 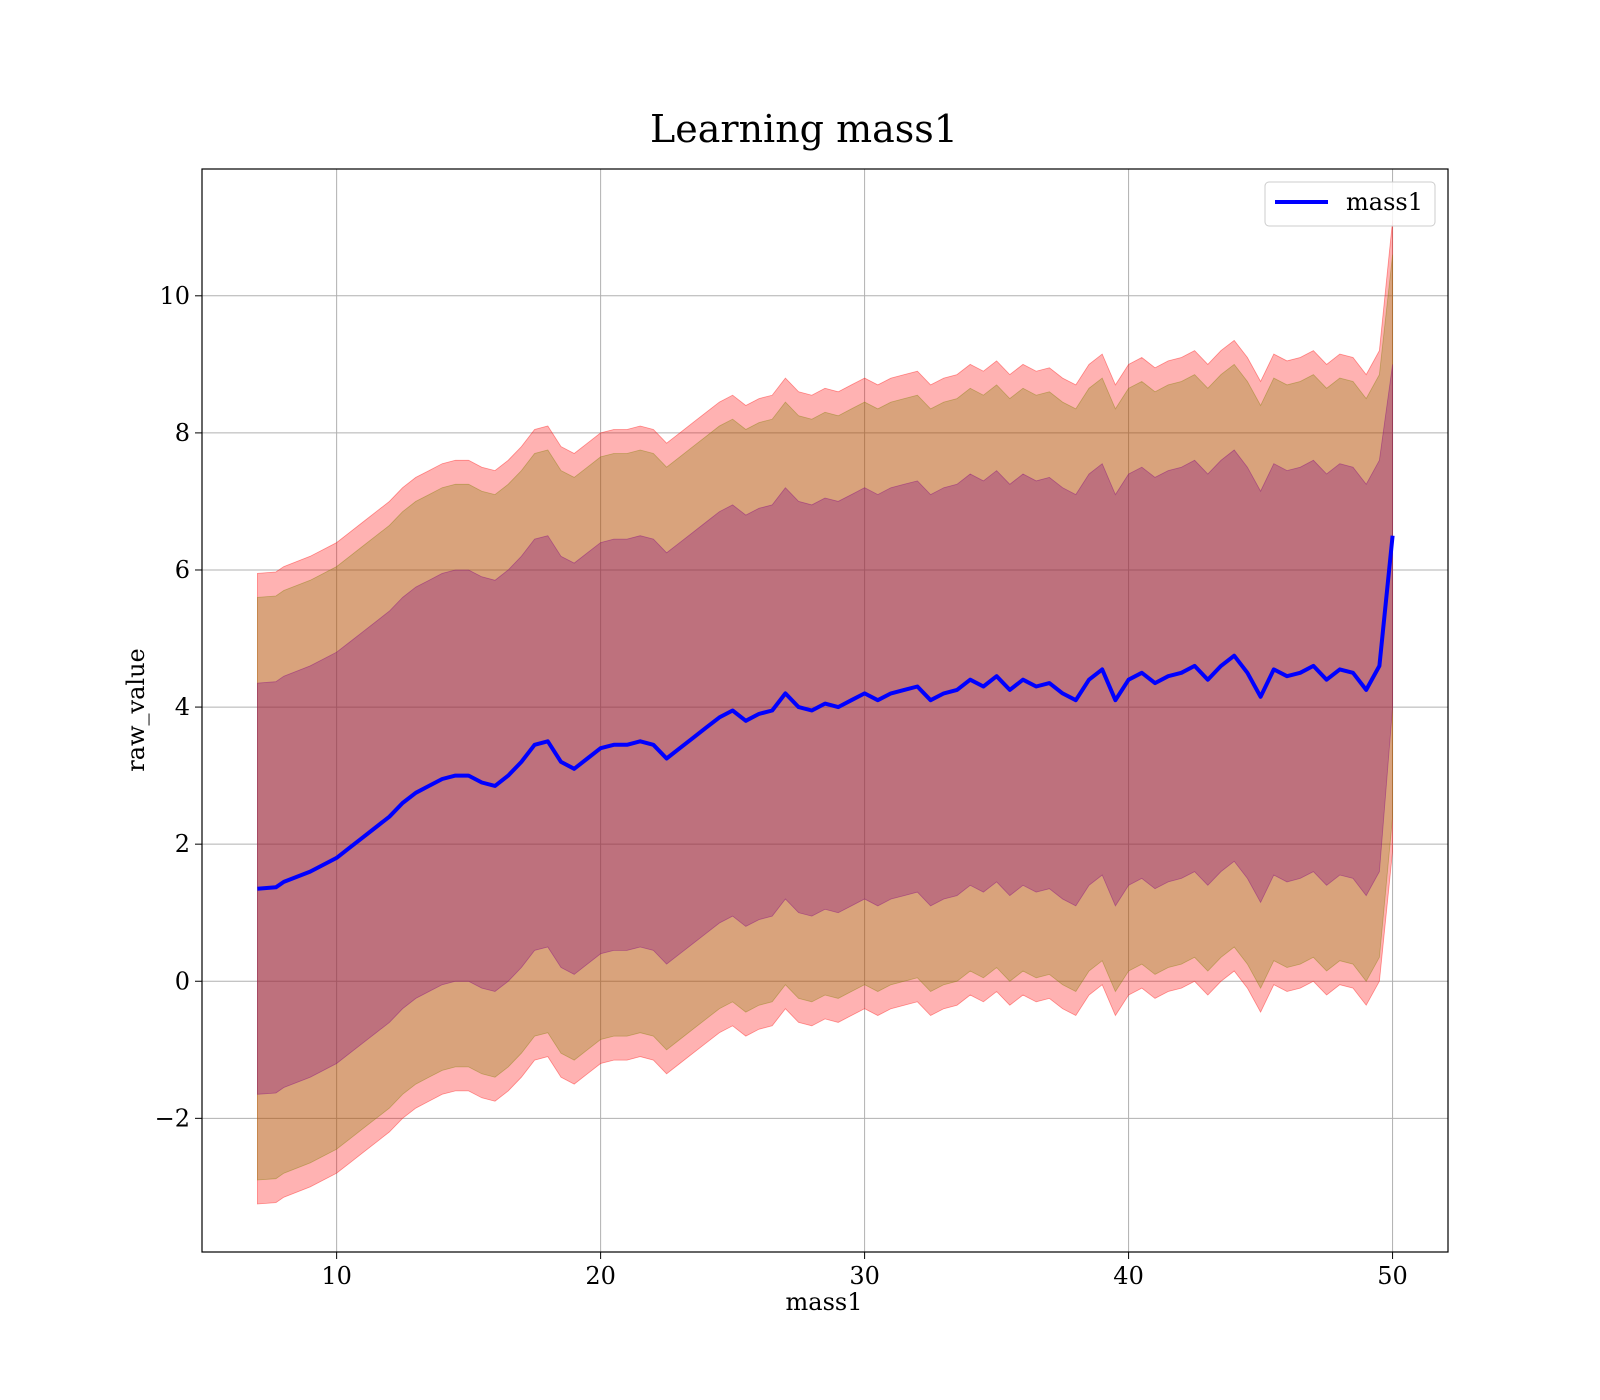 I want to click on x-tick-label: 10, so click(x=336, y=1276).